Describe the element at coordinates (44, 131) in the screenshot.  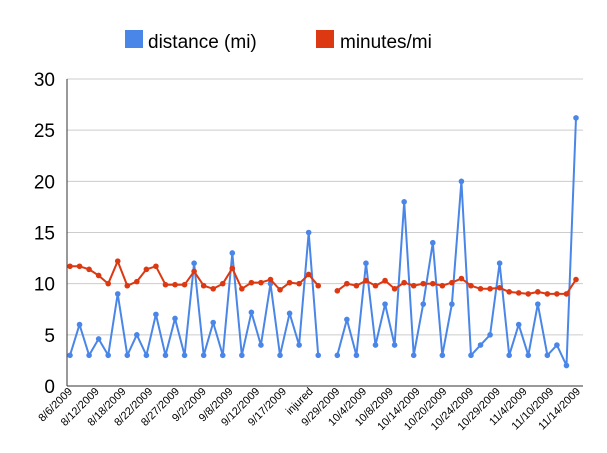
I see `y-tick-label: 25` at that location.